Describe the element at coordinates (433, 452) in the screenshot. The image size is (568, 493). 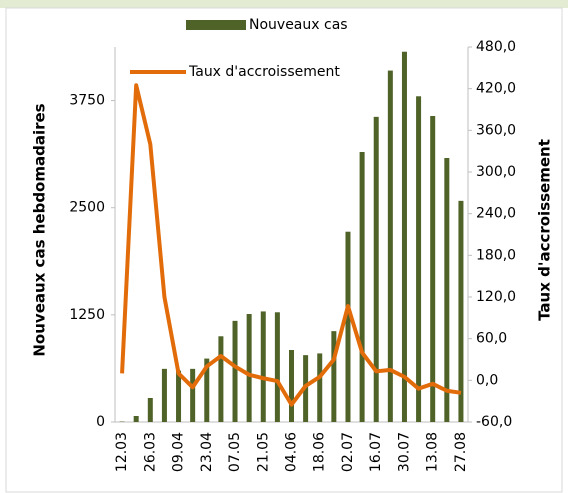
I see `x-tick-label: 13.08` at that location.